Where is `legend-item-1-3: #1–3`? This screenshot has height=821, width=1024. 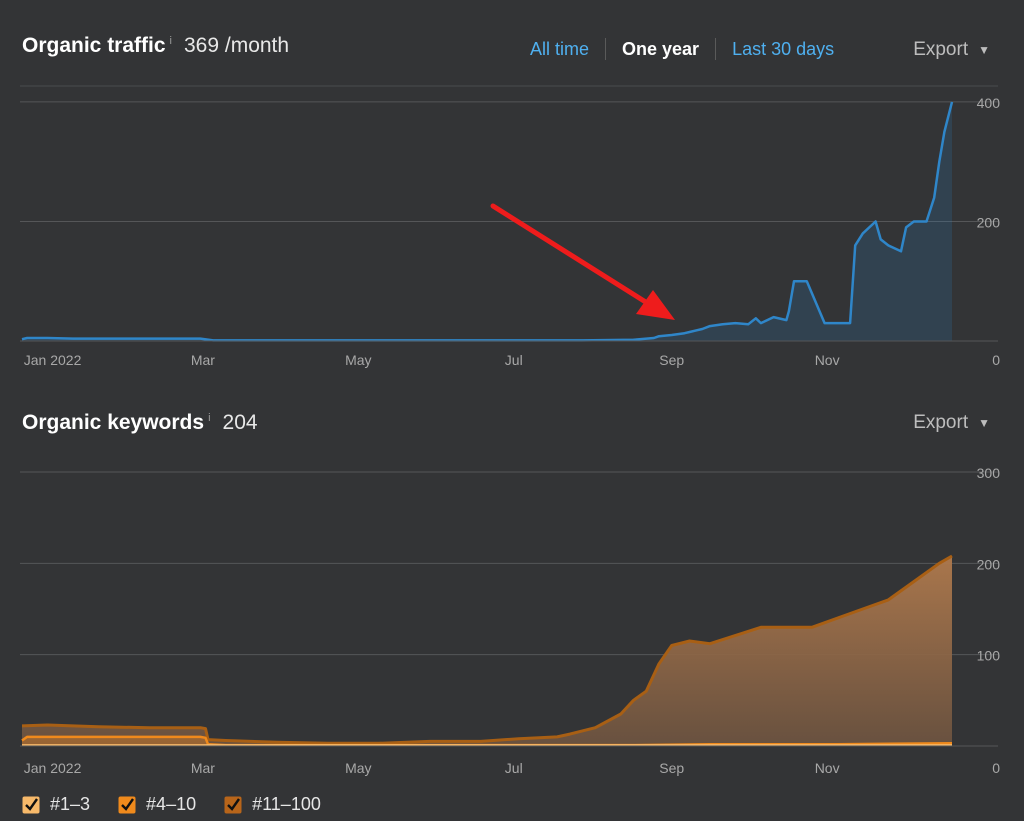
legend-item-1-3: #1–3 is located at coordinates (56, 804).